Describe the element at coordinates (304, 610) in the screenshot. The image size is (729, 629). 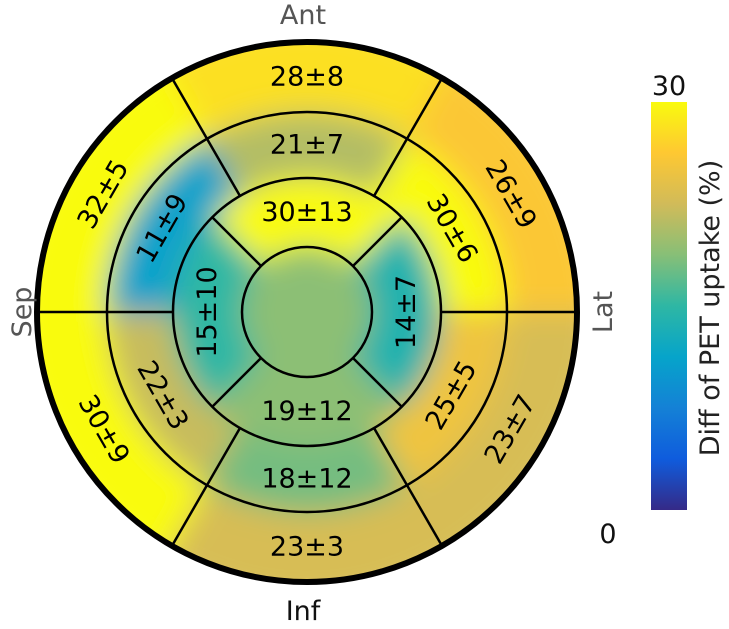
I see `orientation-label-inferior: Inf` at that location.